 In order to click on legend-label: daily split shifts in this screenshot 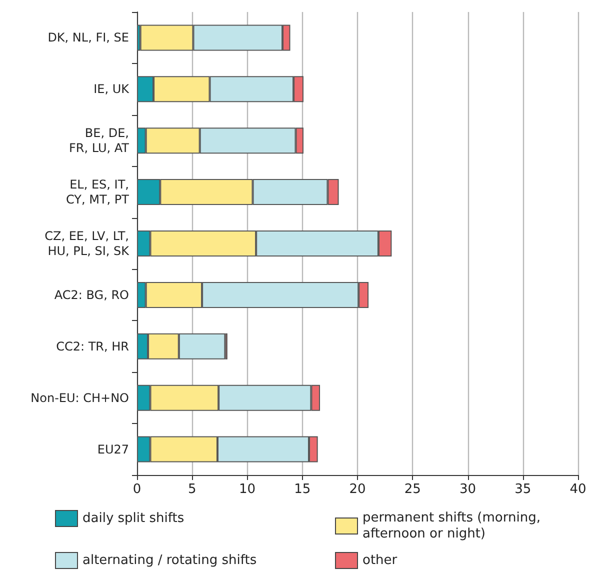, I will do `click(133, 518)`.